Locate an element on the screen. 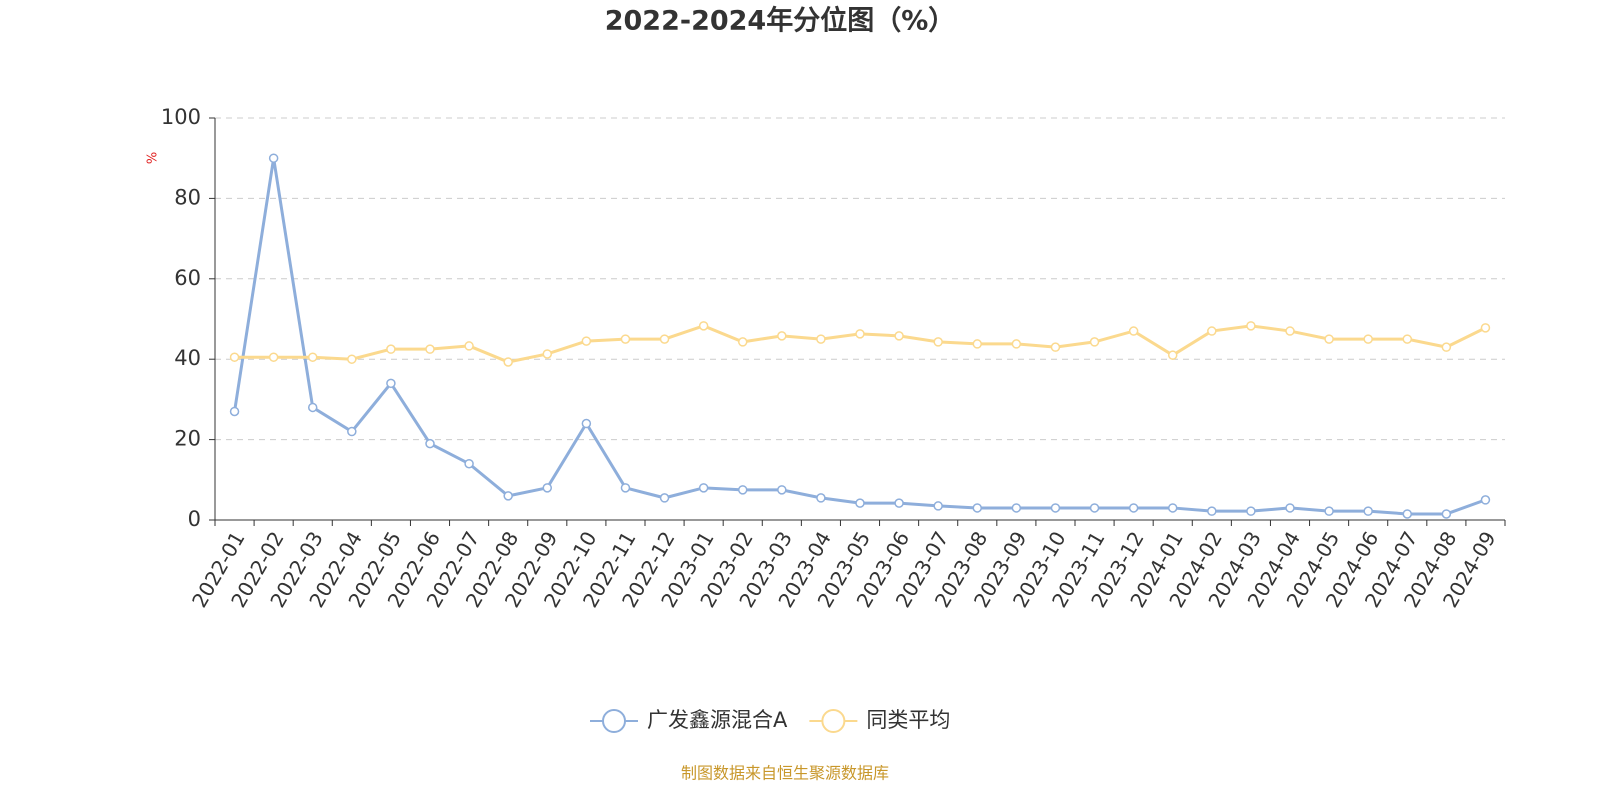 The height and width of the screenshot is (804, 1600). source-note: 制图数据来自恒生聚源数据库 is located at coordinates (785, 773).